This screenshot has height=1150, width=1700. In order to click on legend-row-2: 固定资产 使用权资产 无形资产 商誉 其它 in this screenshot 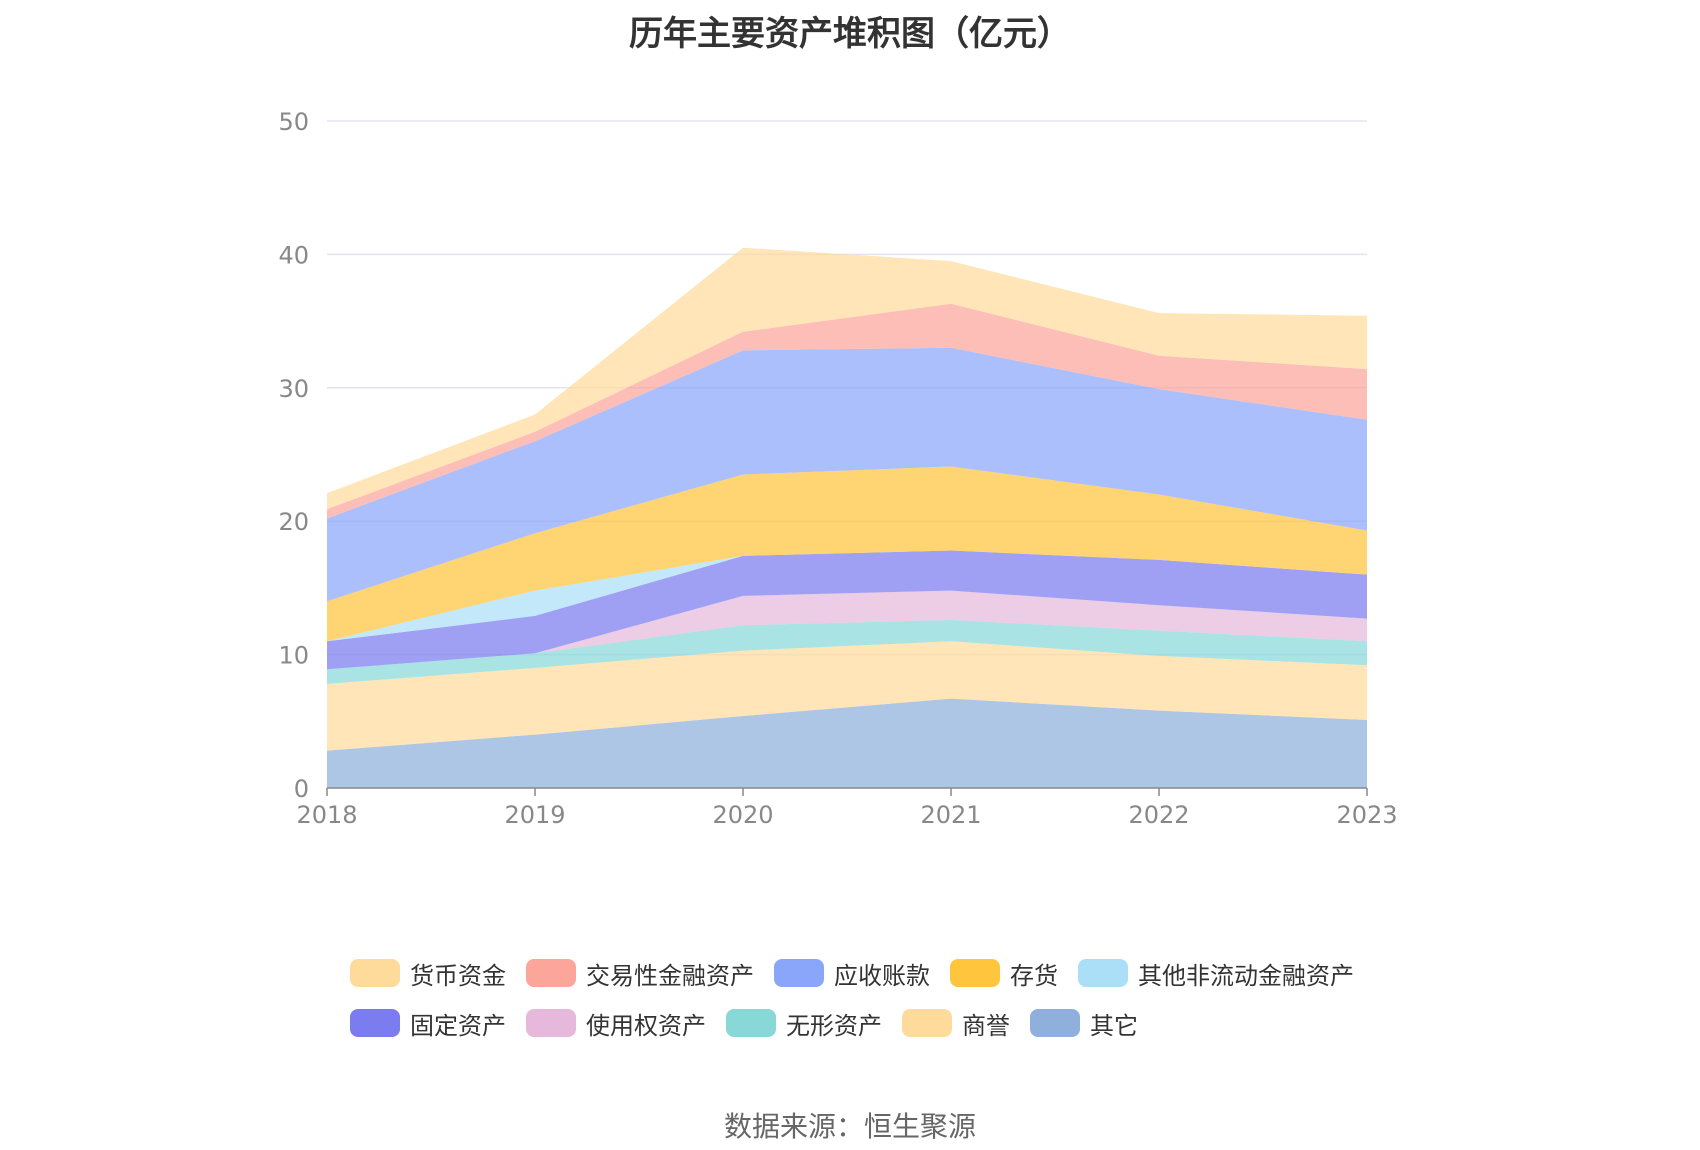, I will do `click(870, 1023)`.